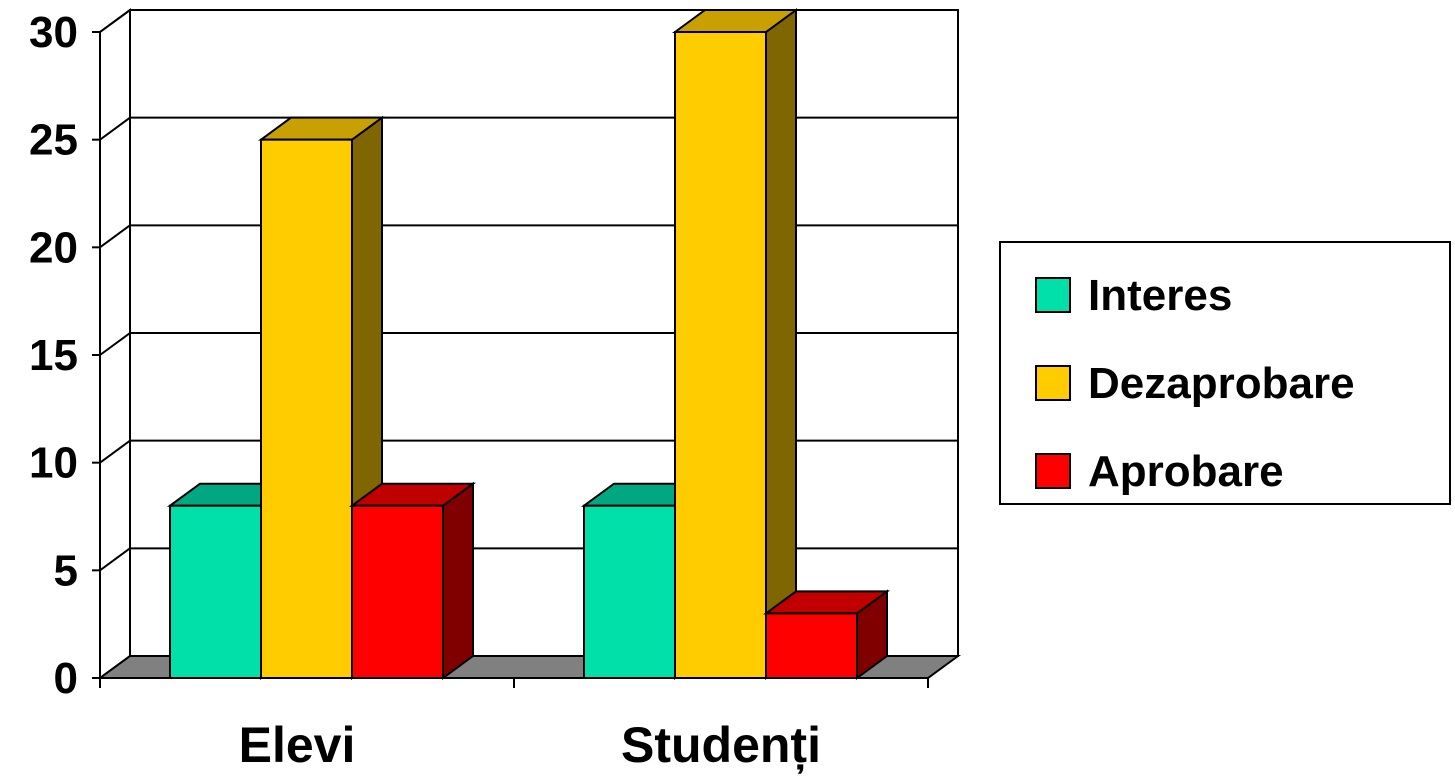  Describe the element at coordinates (721, 745) in the screenshot. I see `x-tick-label: Studenți` at that location.